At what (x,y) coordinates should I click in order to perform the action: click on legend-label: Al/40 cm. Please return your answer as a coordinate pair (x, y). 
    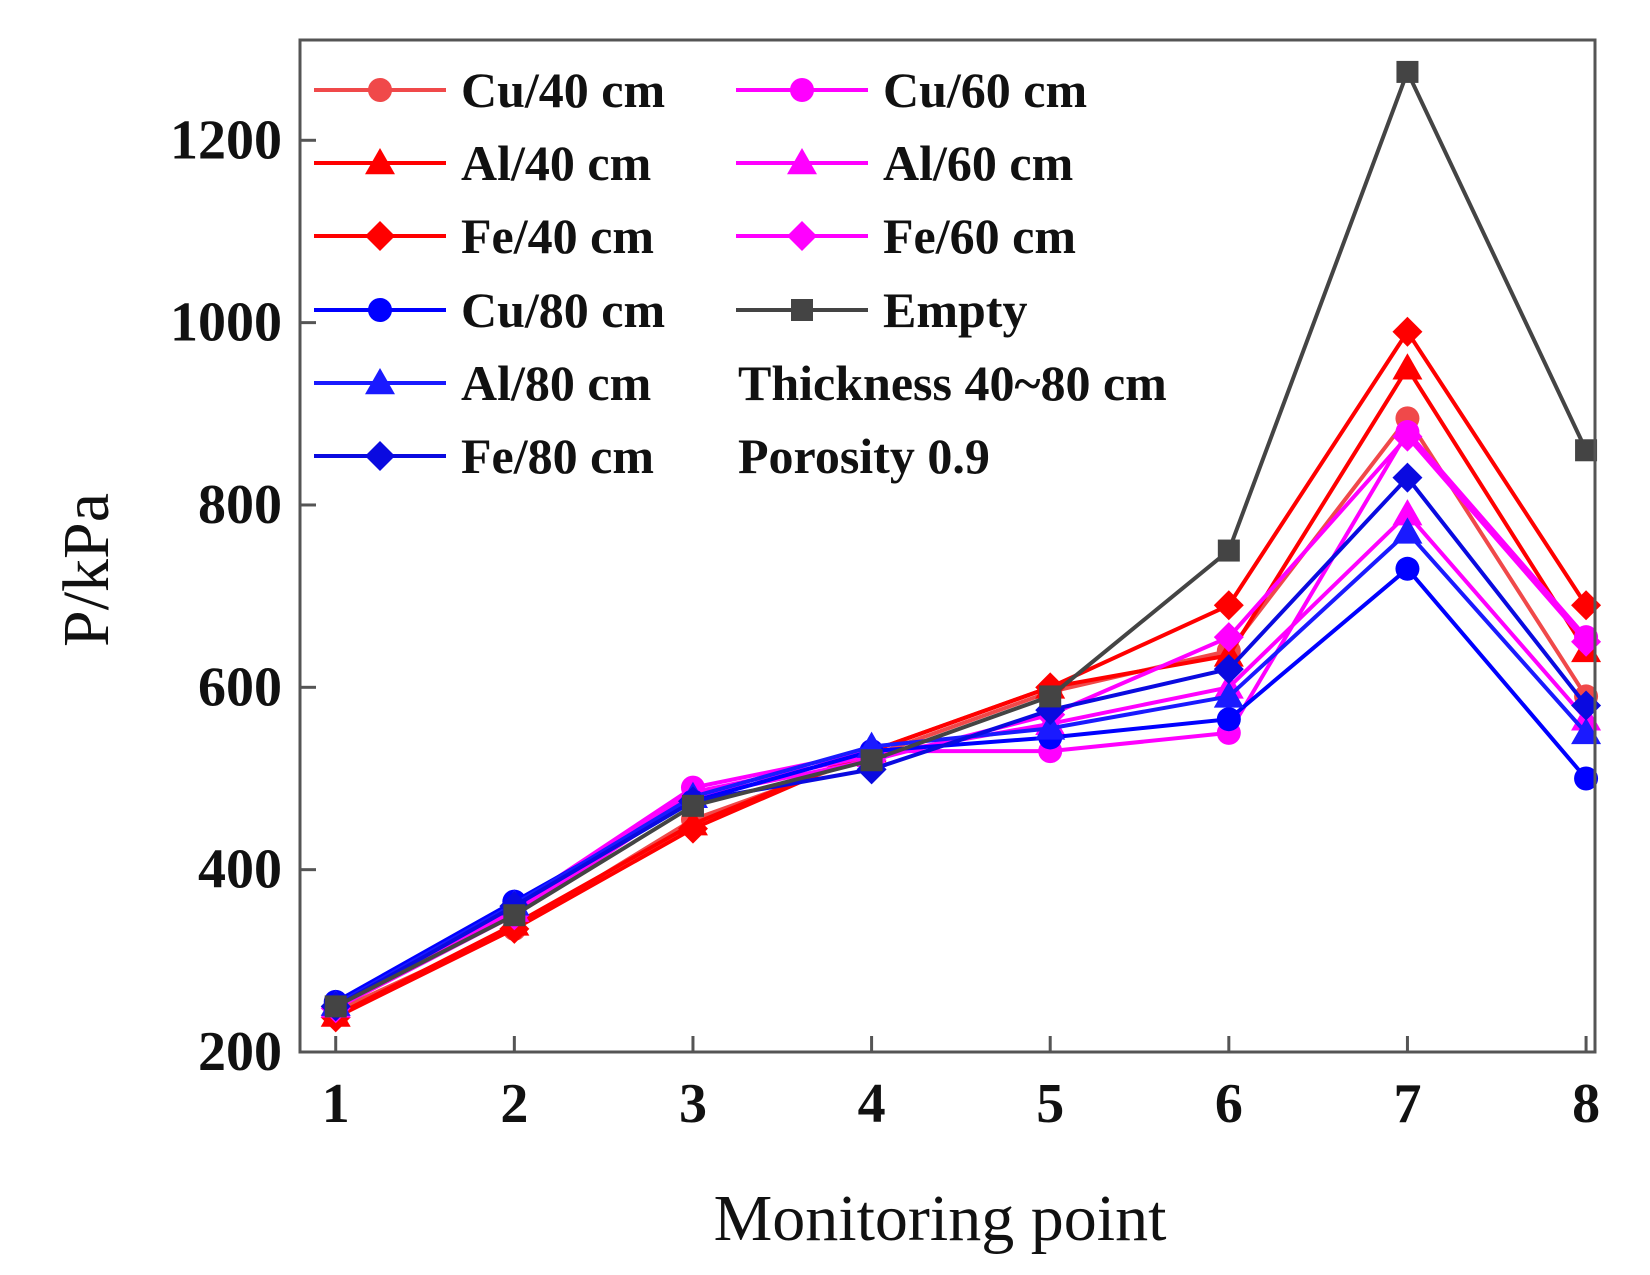
    Looking at the image, I should click on (556, 163).